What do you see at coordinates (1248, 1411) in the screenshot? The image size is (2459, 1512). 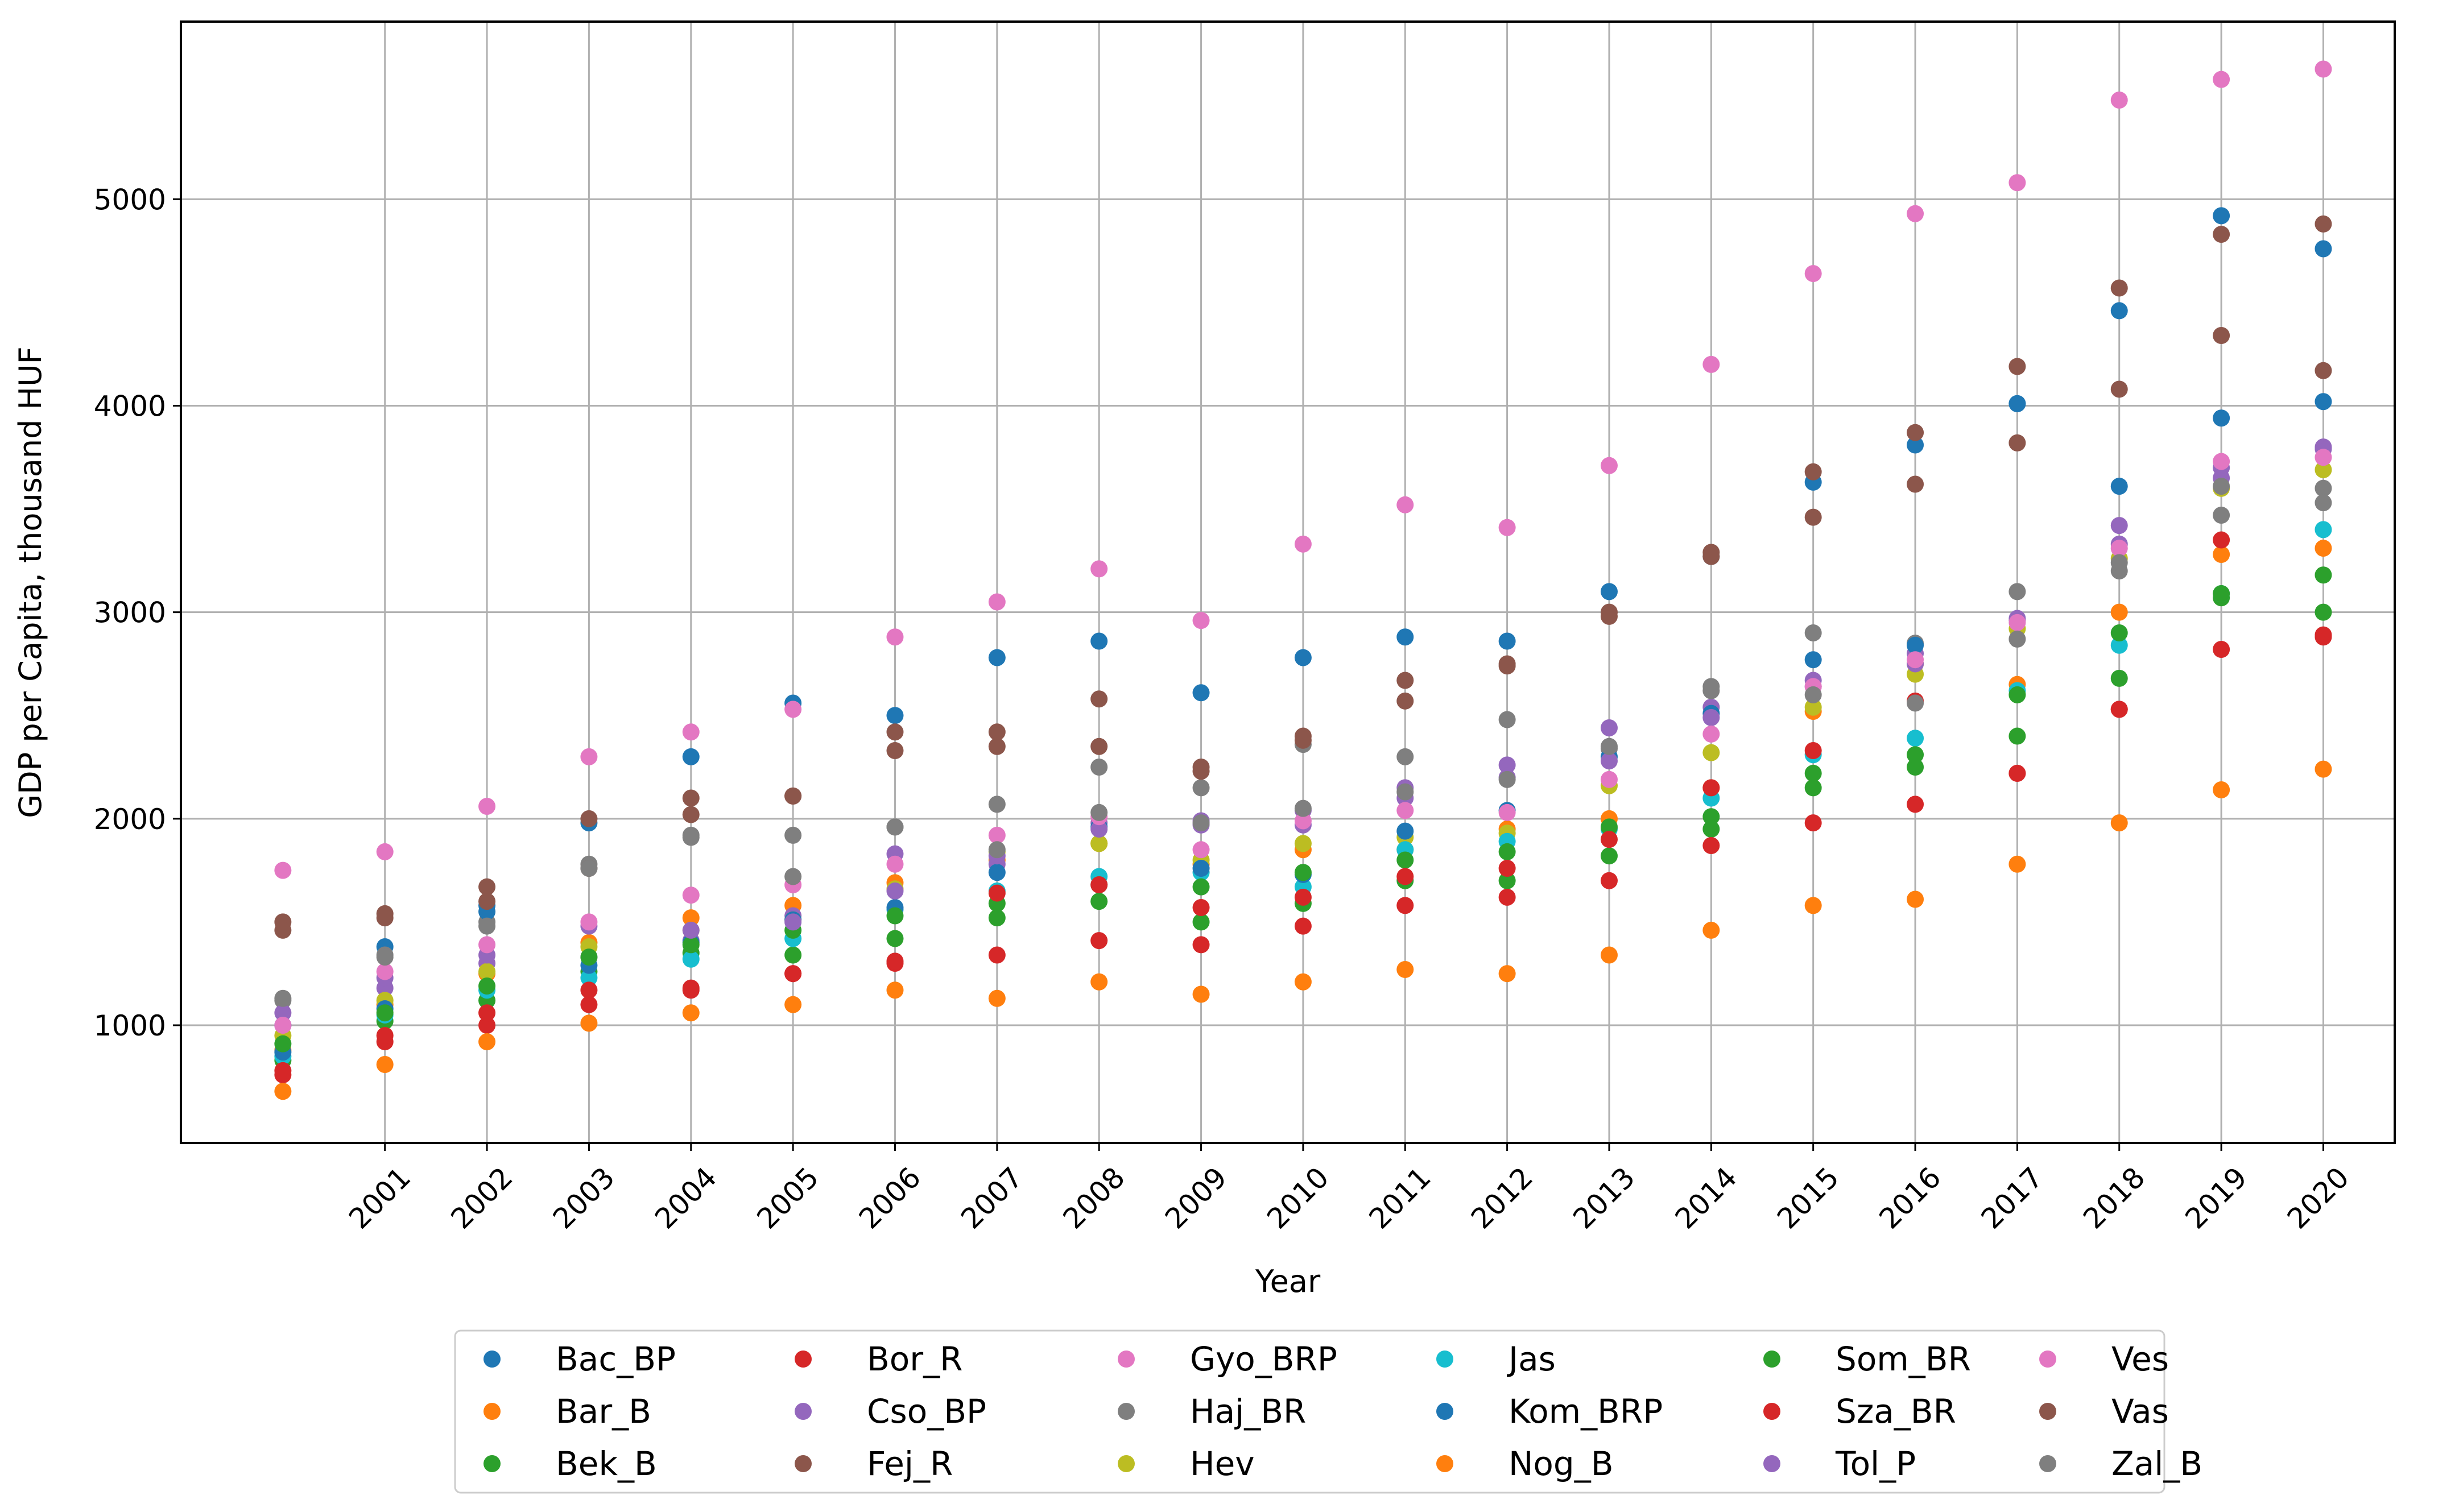 I see `legend-label: Haj_BR` at bounding box center [1248, 1411].